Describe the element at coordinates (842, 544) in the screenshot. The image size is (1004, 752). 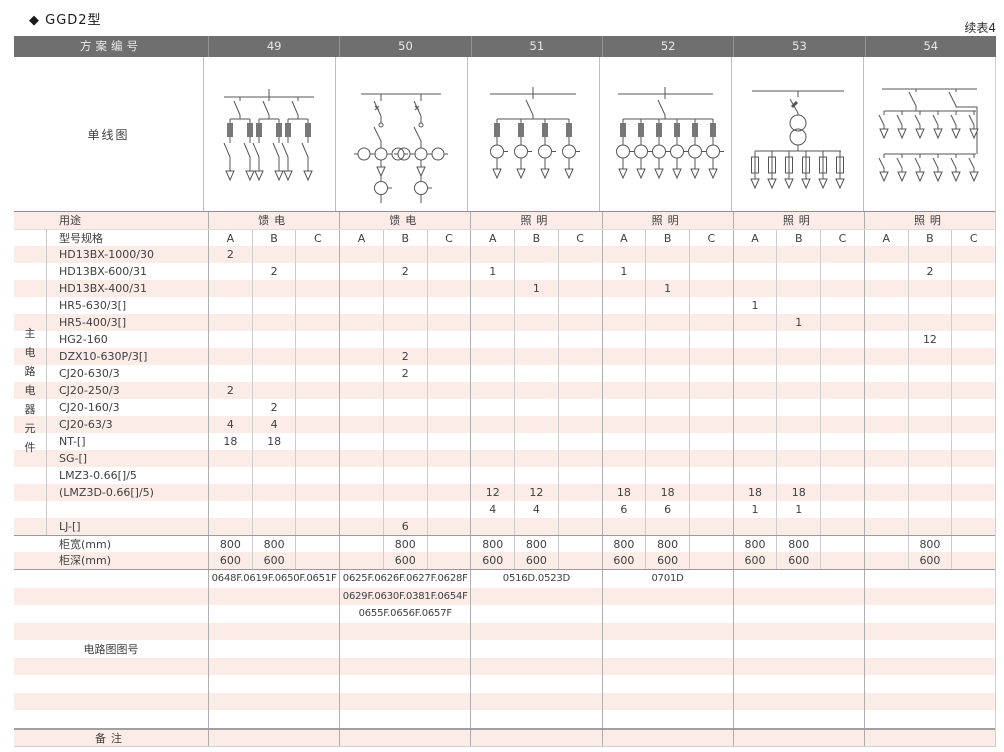
I see `size-cell` at that location.